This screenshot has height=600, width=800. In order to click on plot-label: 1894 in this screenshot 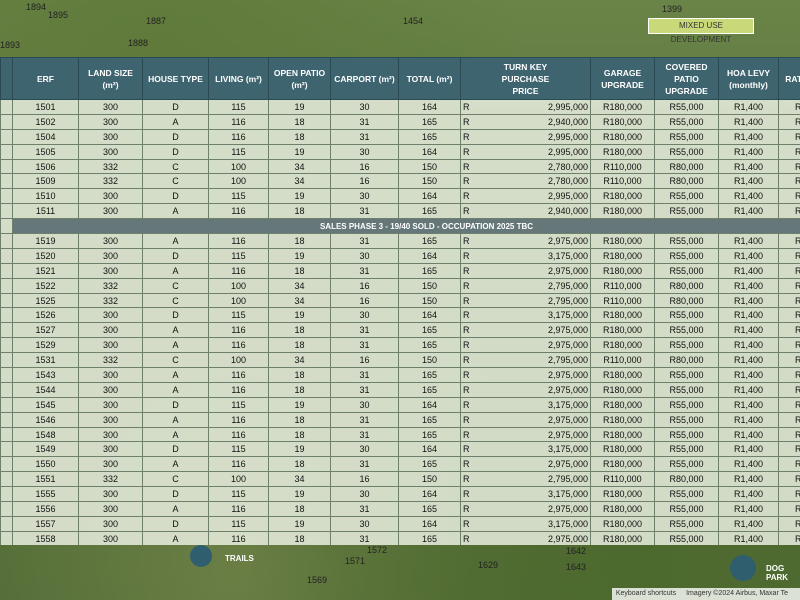, I will do `click(36, 7)`.